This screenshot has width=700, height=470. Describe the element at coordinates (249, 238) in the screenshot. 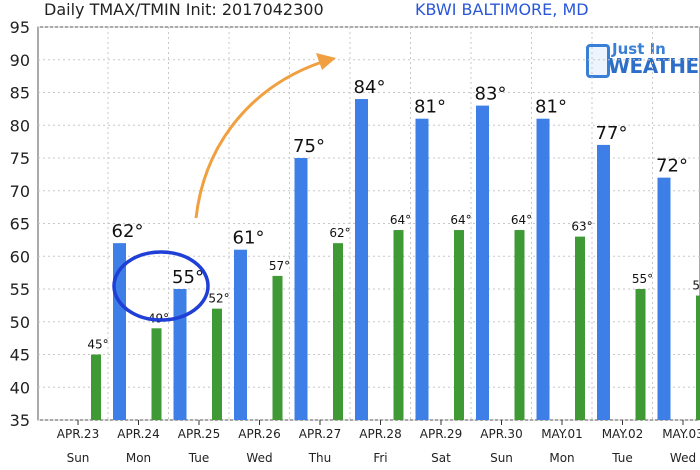

I see `tmax-data-label: 61°` at that location.